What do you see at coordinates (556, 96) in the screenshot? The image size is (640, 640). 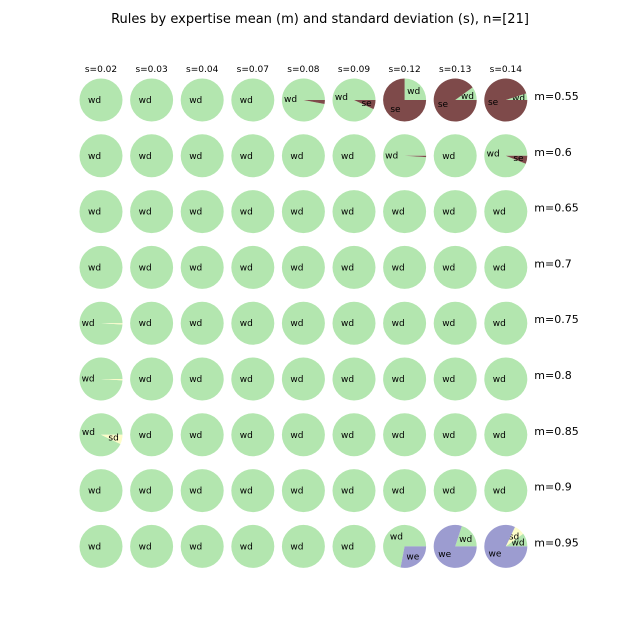 I see `row-label: m=0.55` at bounding box center [556, 96].